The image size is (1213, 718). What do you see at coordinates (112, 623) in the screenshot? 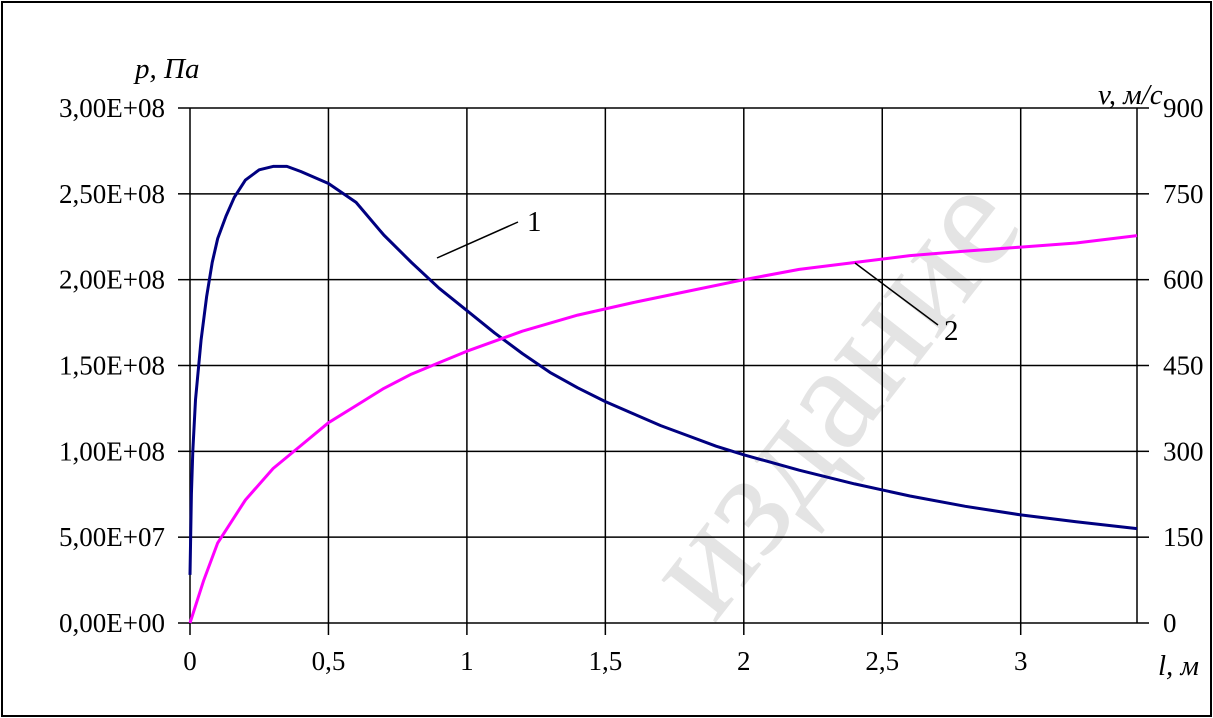
I see `y-tick-label: 0,00E+00` at bounding box center [112, 623].